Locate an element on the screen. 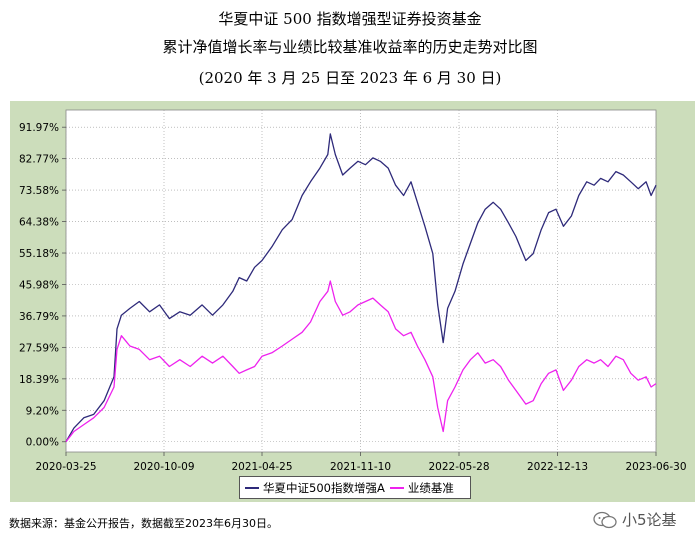 This screenshot has height=547, width=700. source-note: 数据来源：基金公开报告，数据截至2023年6月30日。 is located at coordinates (143, 523).